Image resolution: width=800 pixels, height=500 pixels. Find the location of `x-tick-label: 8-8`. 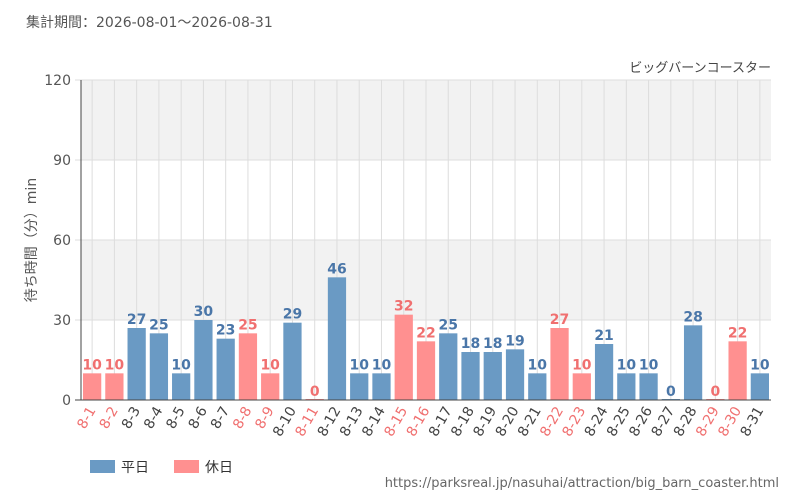

x-tick-label: 8-8 is located at coordinates (242, 418).